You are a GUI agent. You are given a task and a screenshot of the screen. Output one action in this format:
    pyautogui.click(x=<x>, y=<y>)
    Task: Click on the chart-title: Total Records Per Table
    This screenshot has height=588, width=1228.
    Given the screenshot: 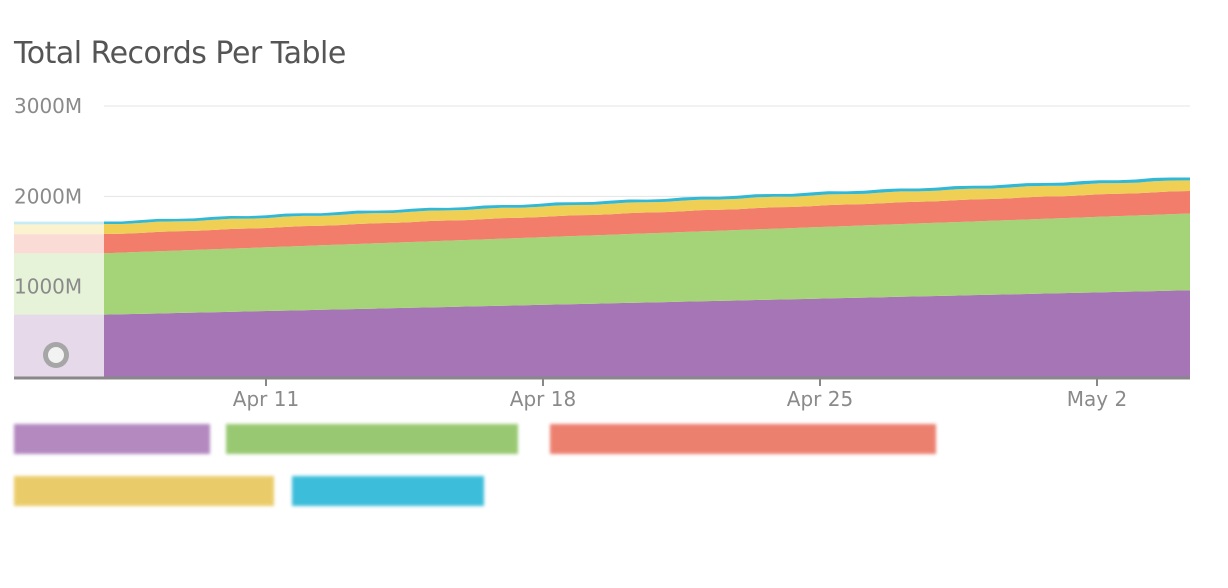 What is the action you would take?
    pyautogui.click(x=180, y=53)
    